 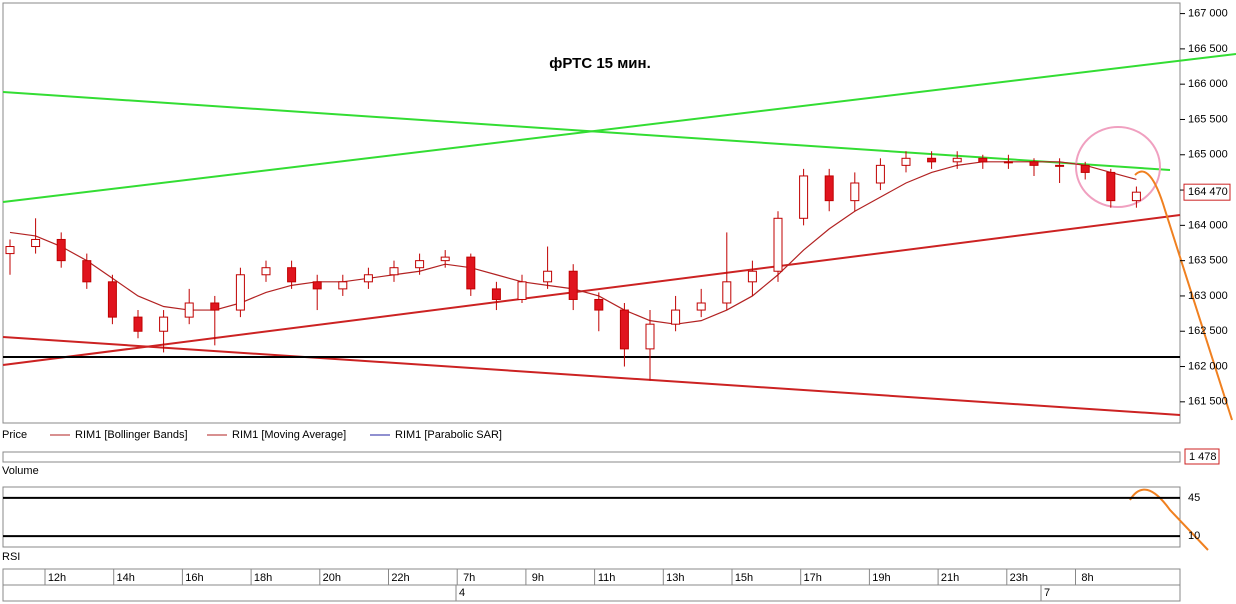 What do you see at coordinates (57, 578) in the screenshot?
I see `time-label: 12h` at bounding box center [57, 578].